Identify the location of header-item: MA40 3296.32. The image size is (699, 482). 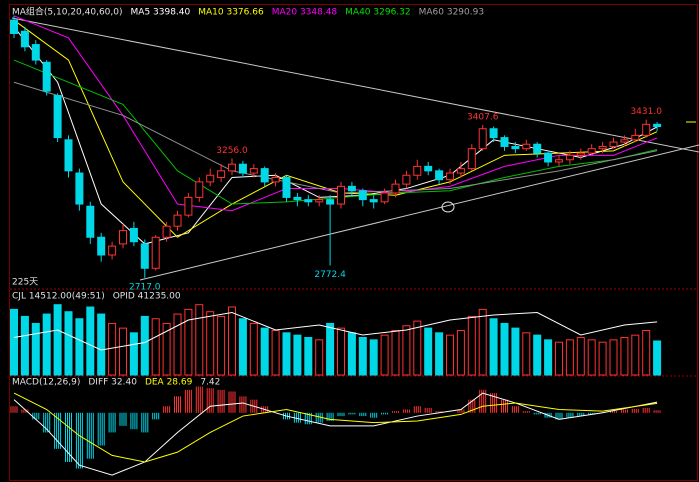
(377, 13).